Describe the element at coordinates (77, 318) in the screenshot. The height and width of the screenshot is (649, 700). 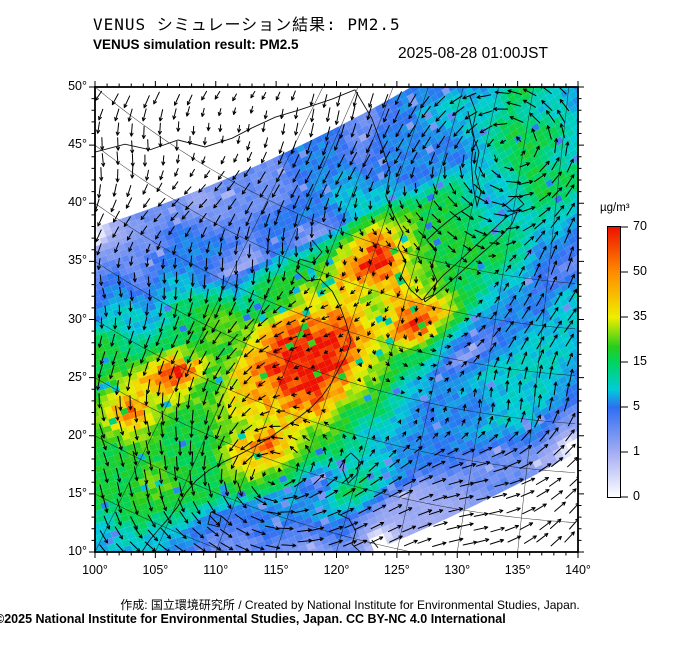
I see `y-axis-tick-label: 30°` at that location.